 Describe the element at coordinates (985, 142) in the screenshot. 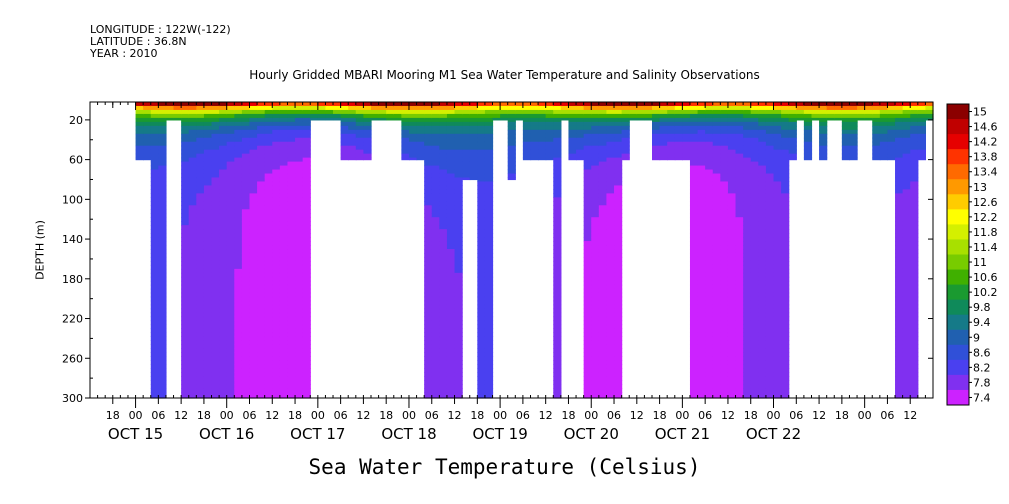

I see `colorbar-label: 14.2` at that location.